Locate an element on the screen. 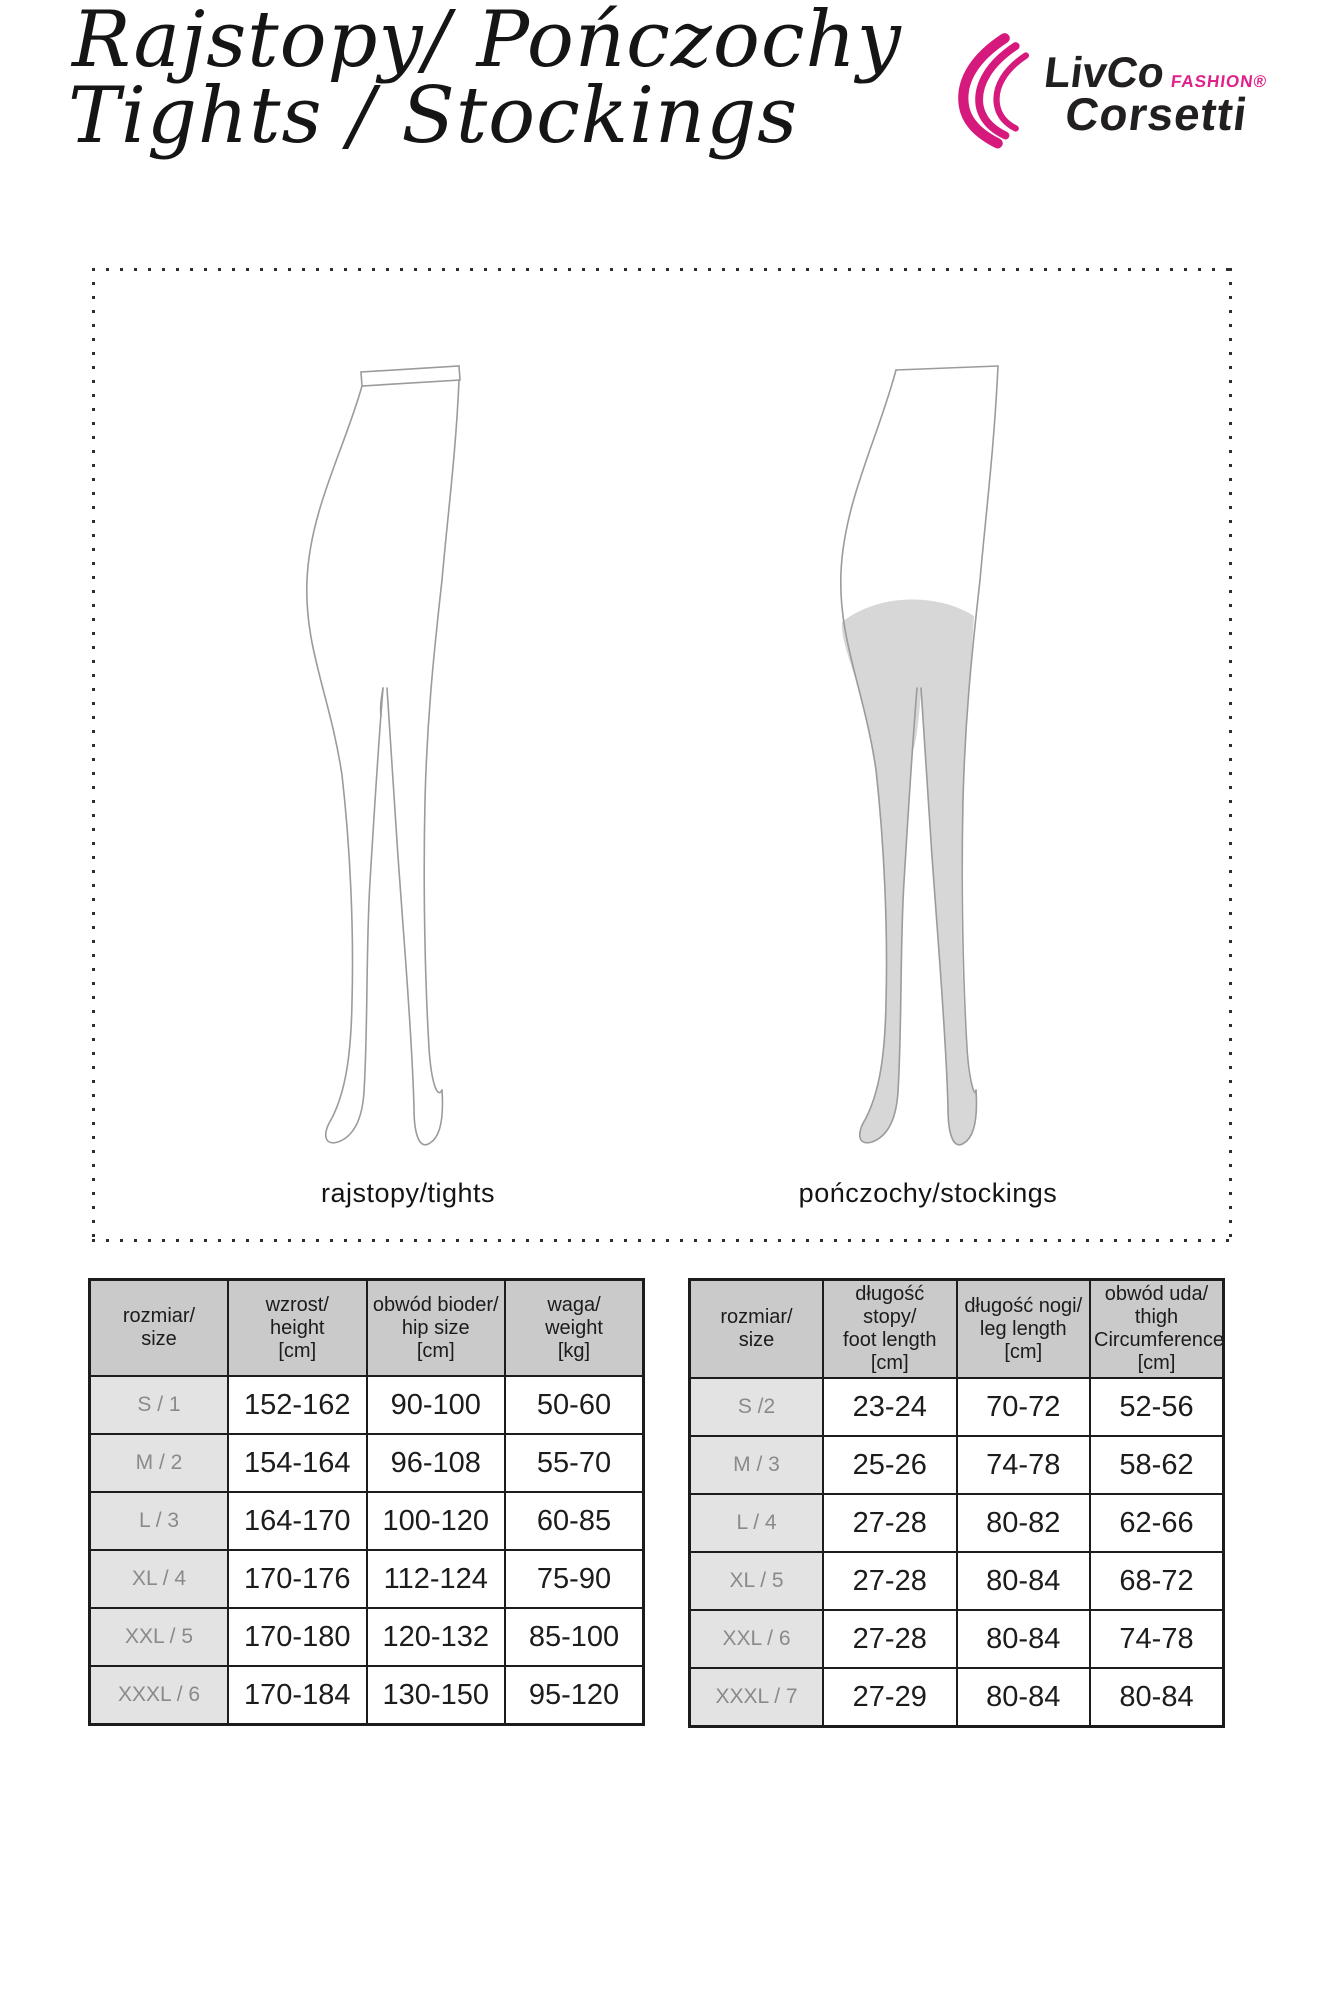 This screenshot has height=2000, width=1333. column-header: długość nogi/ leg length [cm] is located at coordinates (1023, 1328).